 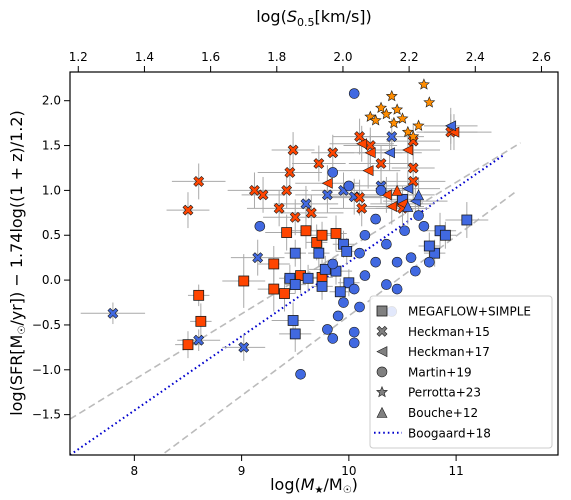 What do you see at coordinates (440, 372) in the screenshot?
I see `legend-label: Martin+19` at bounding box center [440, 372].